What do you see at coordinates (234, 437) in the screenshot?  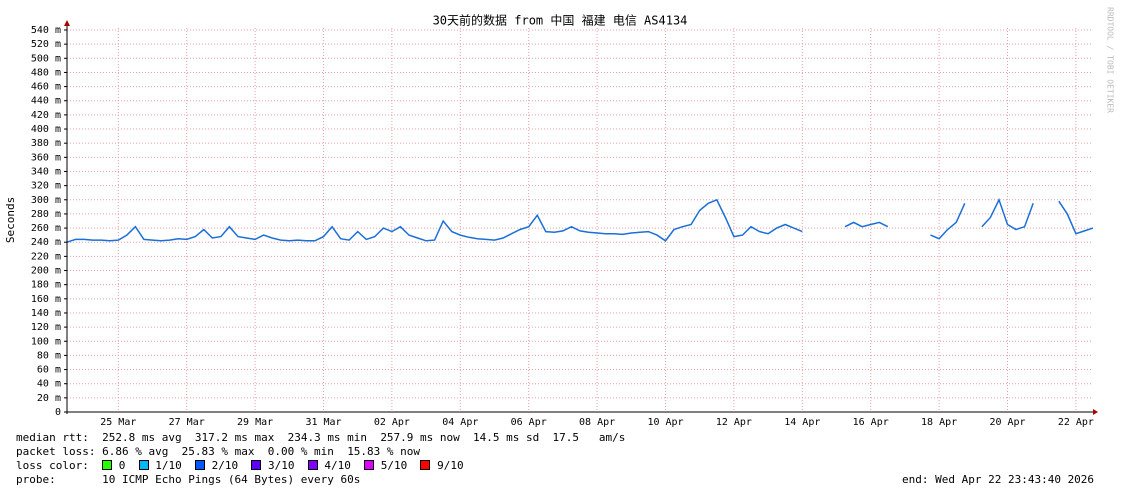 I see `rtt-stat: 317.2 ms max` at bounding box center [234, 437].